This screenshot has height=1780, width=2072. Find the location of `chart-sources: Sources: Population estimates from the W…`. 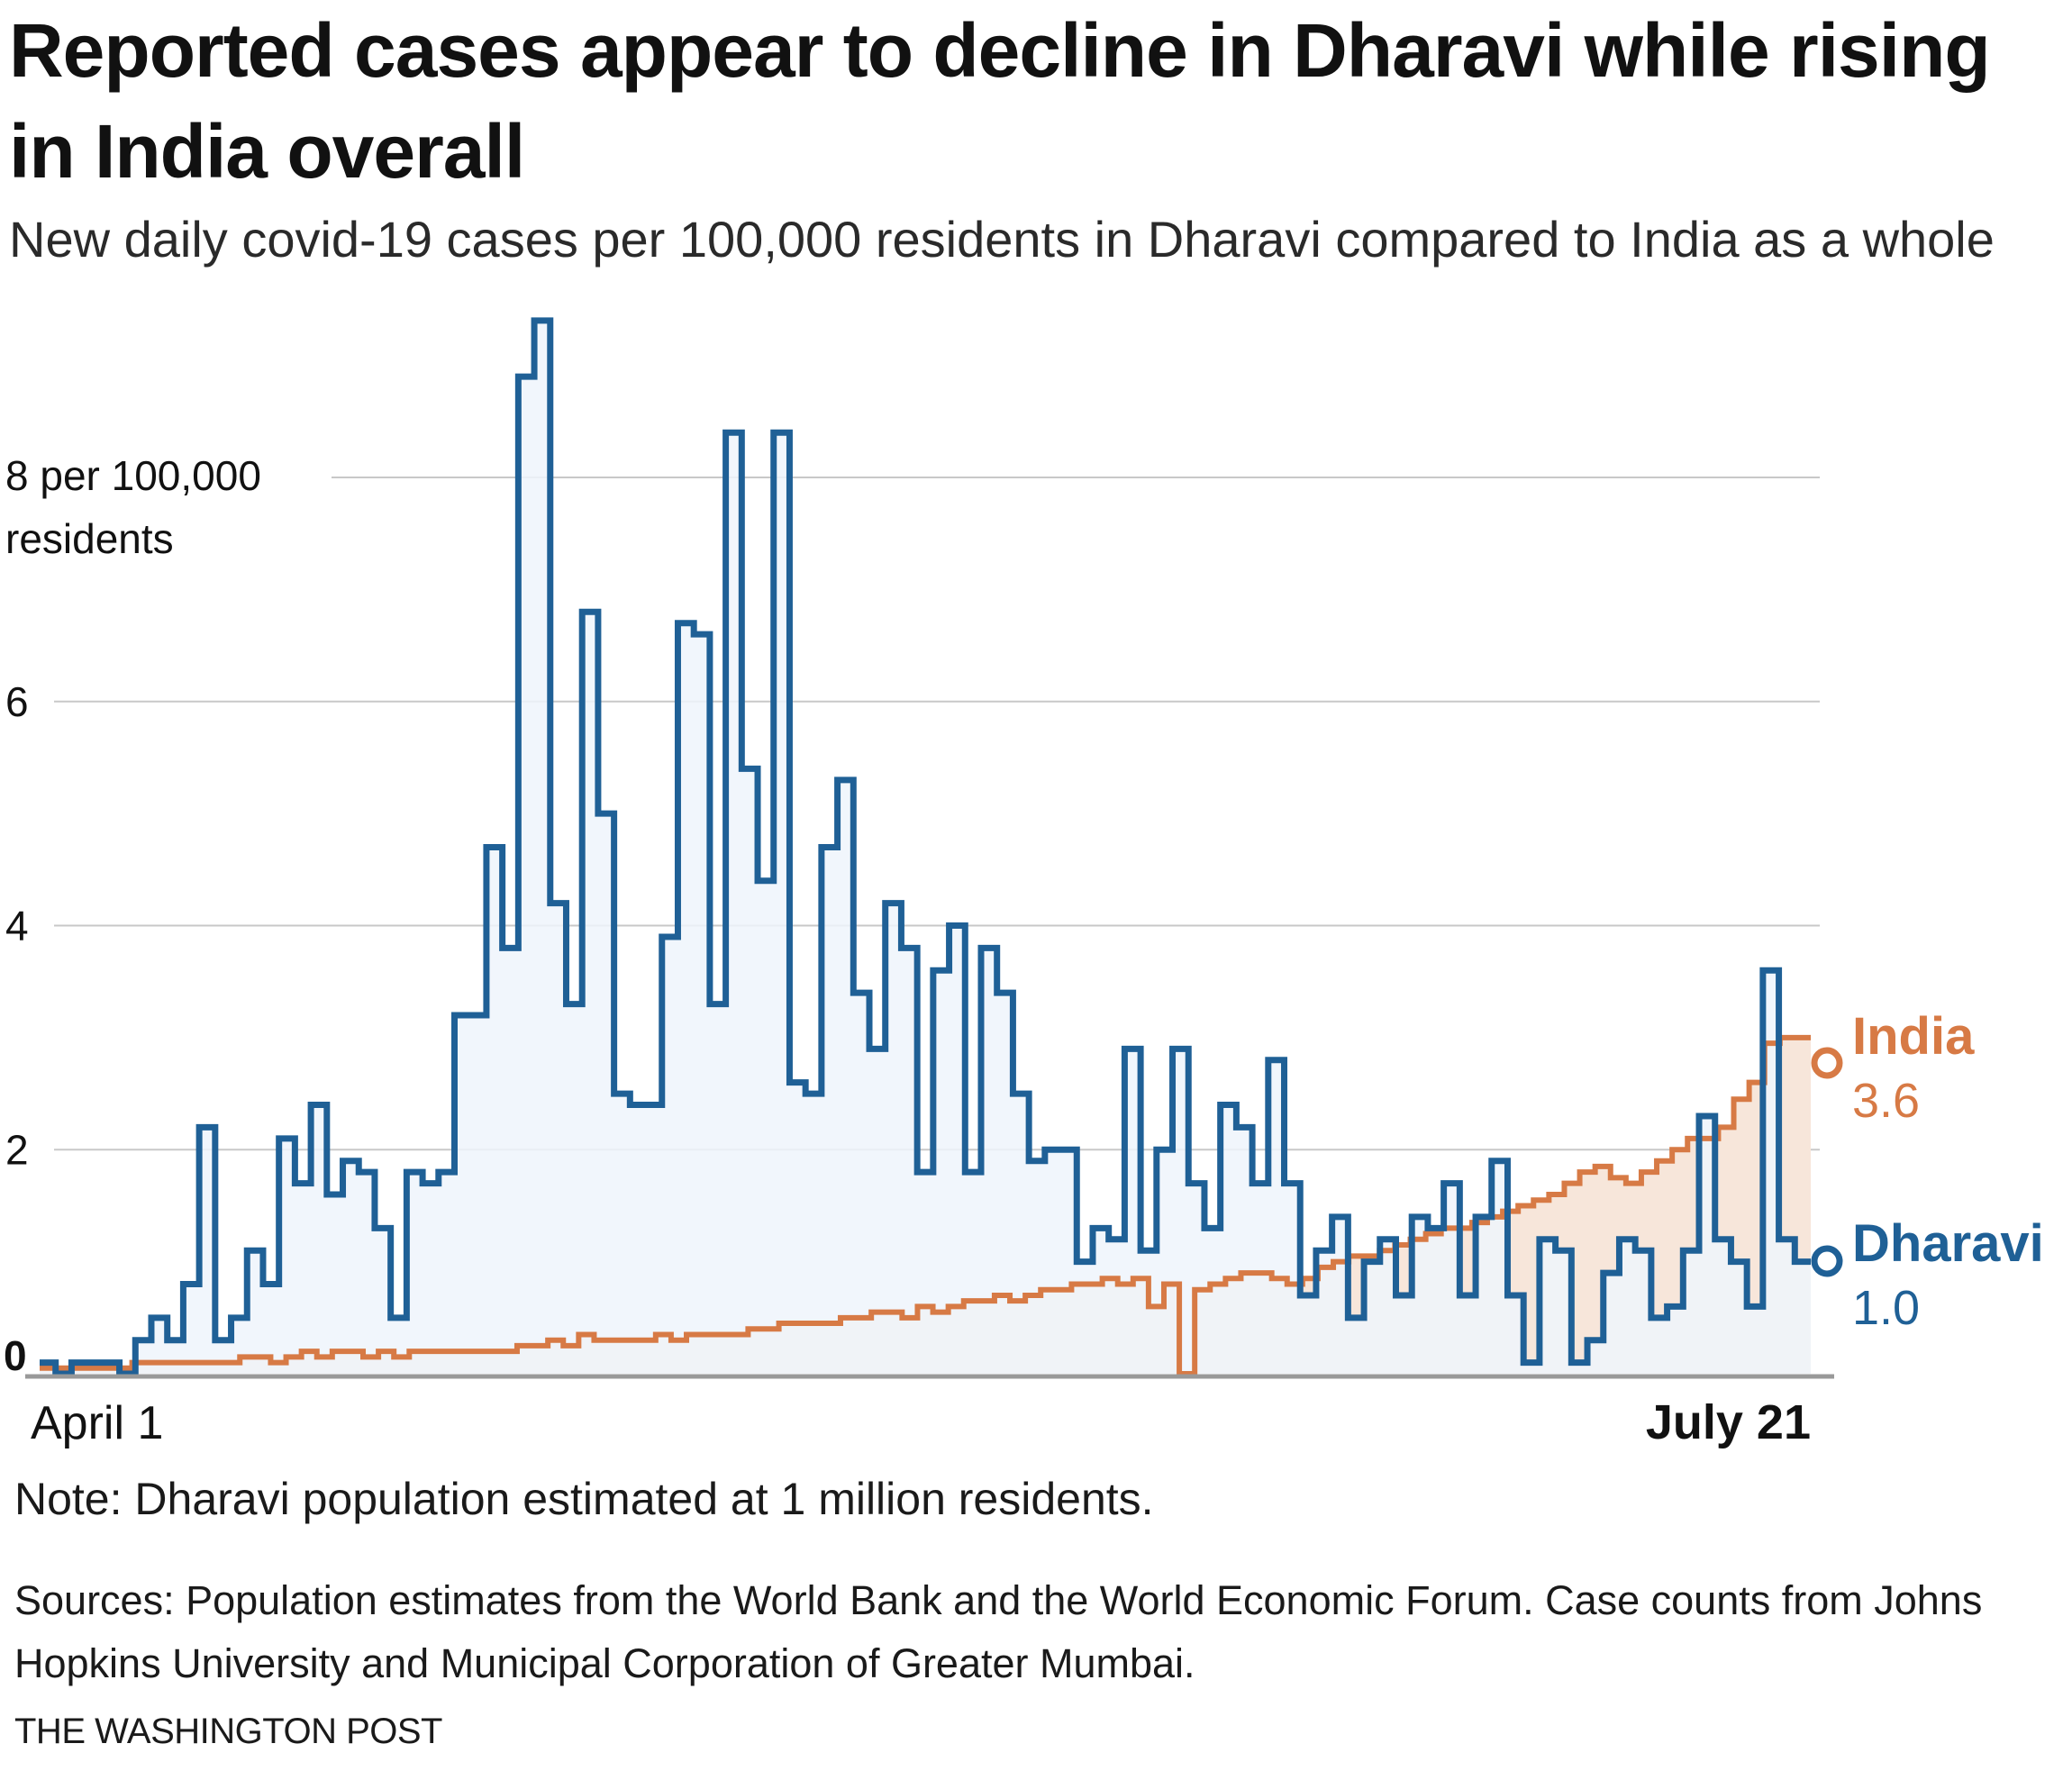

chart-sources: Sources: Population estimates from the W… is located at coordinates (998, 1631).